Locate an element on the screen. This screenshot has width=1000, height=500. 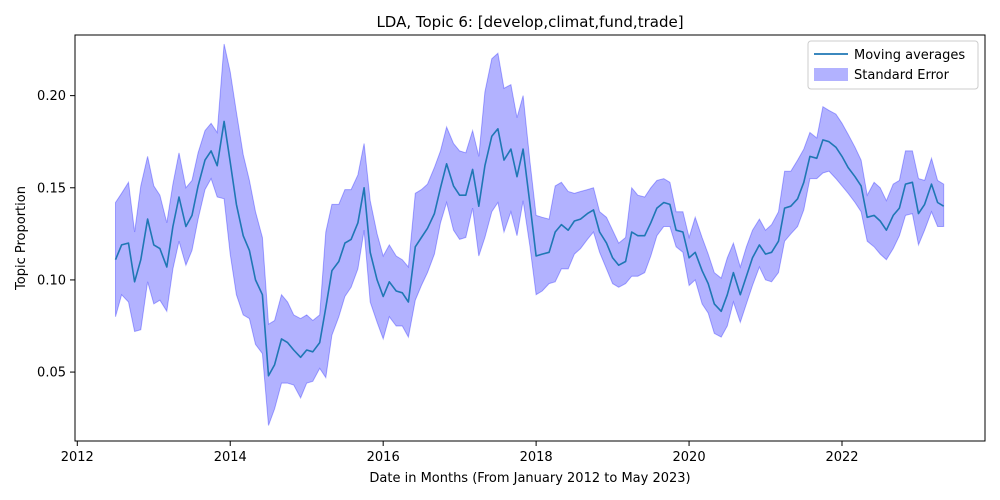
x-tick-label: 2018 is located at coordinates (536, 457).